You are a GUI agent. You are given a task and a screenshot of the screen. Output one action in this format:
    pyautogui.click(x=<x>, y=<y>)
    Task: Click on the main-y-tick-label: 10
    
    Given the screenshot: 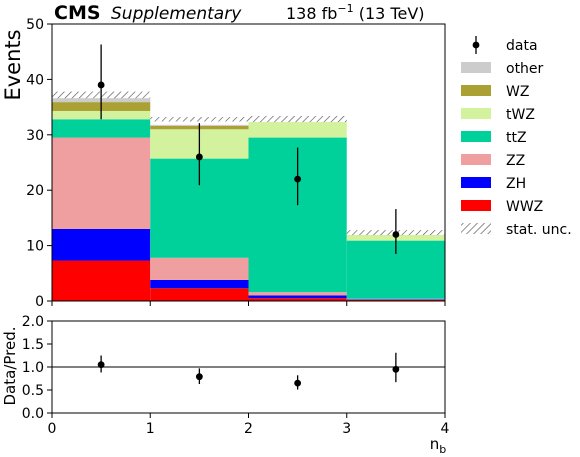 What is the action you would take?
    pyautogui.click(x=35, y=247)
    